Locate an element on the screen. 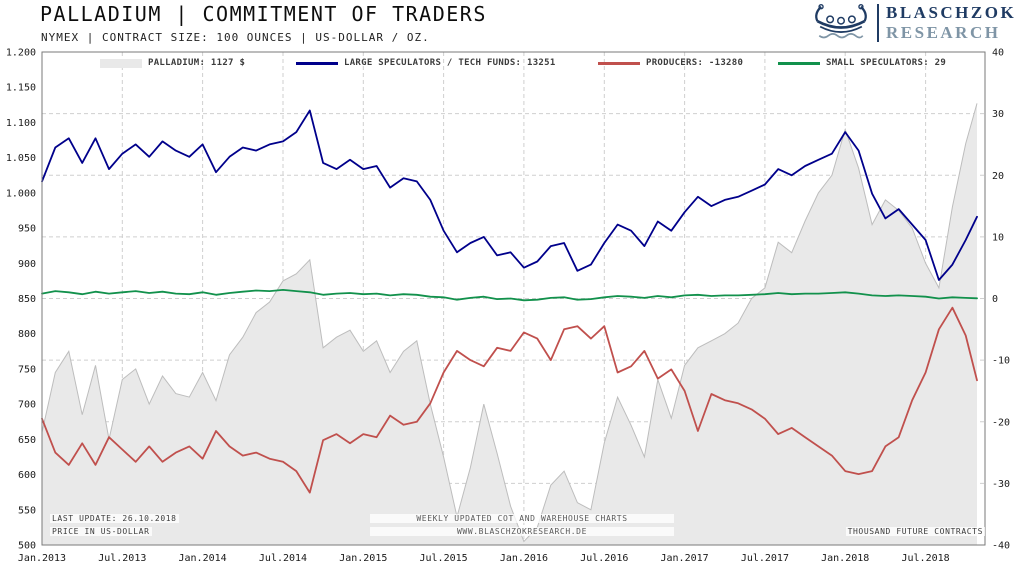 The height and width of the screenshot is (568, 1024). logo-divider is located at coordinates (878, 23).